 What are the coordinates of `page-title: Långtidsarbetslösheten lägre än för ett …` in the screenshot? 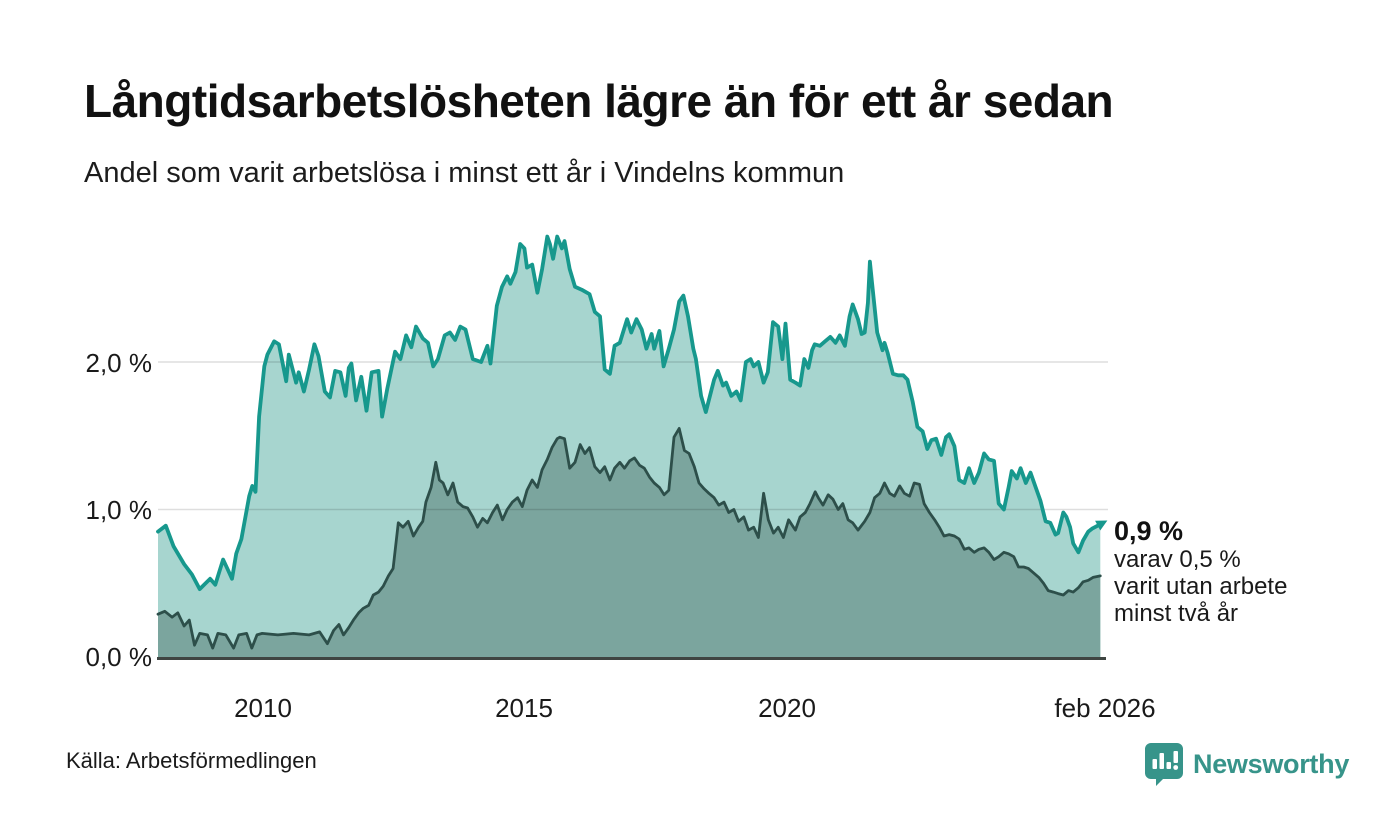 It's located at (599, 101).